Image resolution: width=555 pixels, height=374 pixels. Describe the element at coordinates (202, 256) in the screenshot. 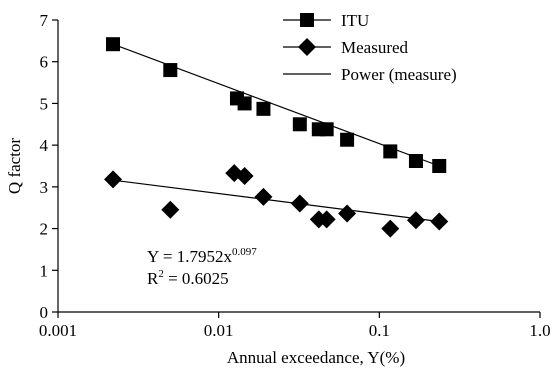

I see `equation-annotation: Y = 1.7952x0.097` at that location.